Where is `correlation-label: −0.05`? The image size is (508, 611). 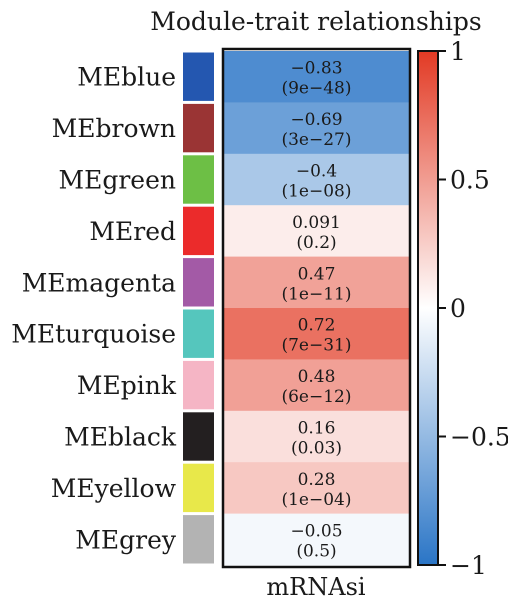
correlation-label: −0.05 is located at coordinates (316, 531).